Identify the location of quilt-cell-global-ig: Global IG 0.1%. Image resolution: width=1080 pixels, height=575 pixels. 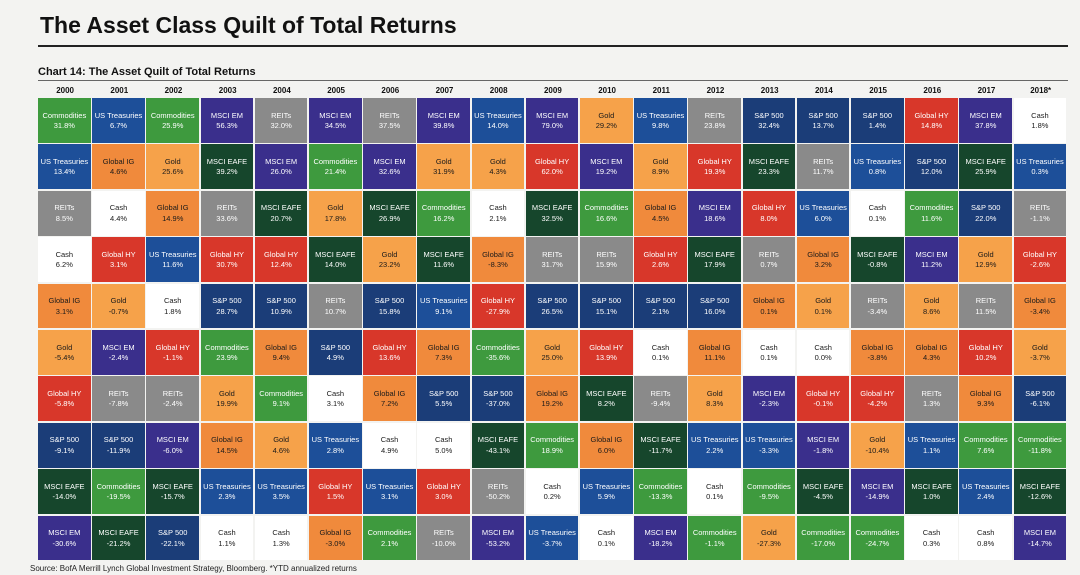
(769, 306).